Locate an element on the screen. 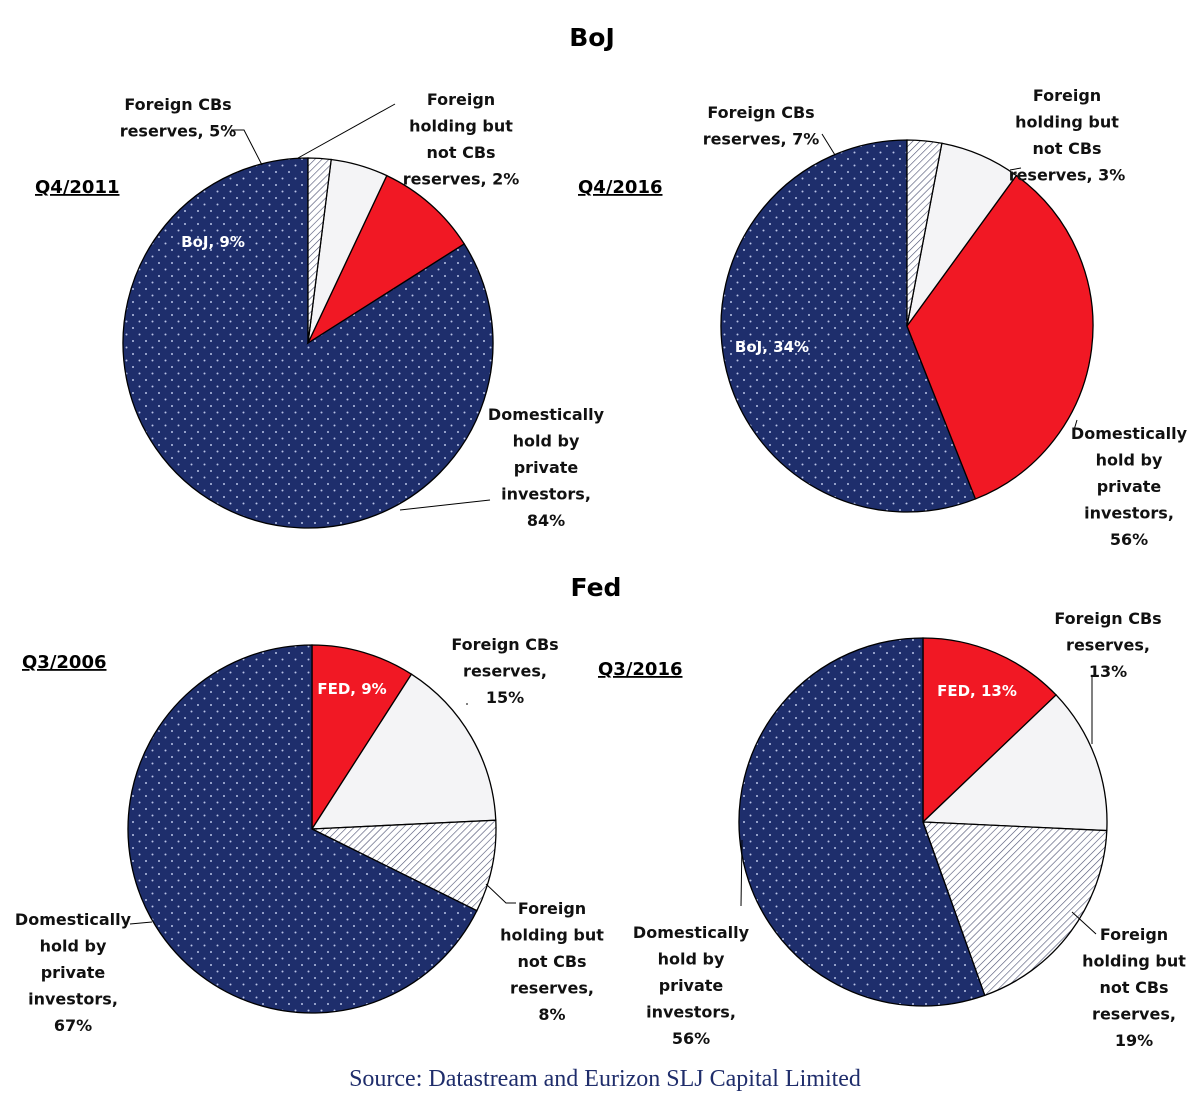 The height and width of the screenshot is (1102, 1200). leader-boj-2011-domestic is located at coordinates (445, 505).